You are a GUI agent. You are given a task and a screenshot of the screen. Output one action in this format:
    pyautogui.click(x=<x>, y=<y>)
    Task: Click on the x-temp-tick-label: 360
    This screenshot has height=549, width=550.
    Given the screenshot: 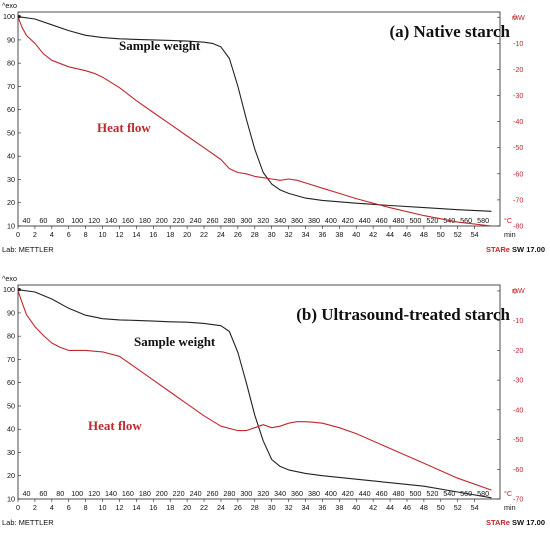 What is the action you would take?
    pyautogui.click(x=297, y=493)
    